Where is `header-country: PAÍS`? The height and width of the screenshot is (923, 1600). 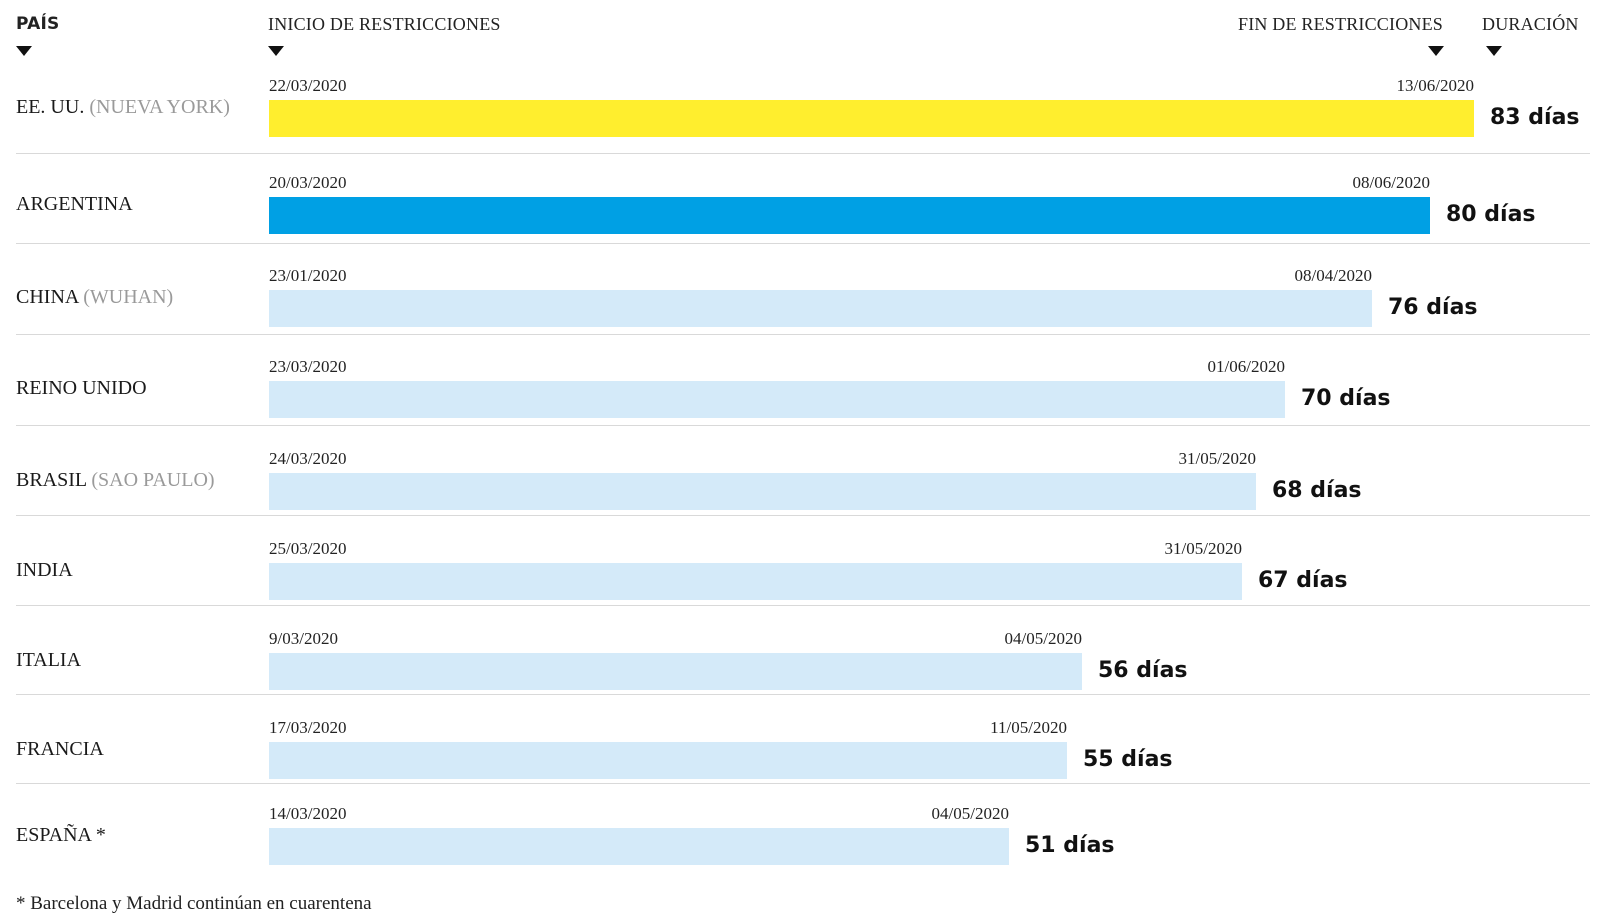 header-country: PAÍS is located at coordinates (38, 24).